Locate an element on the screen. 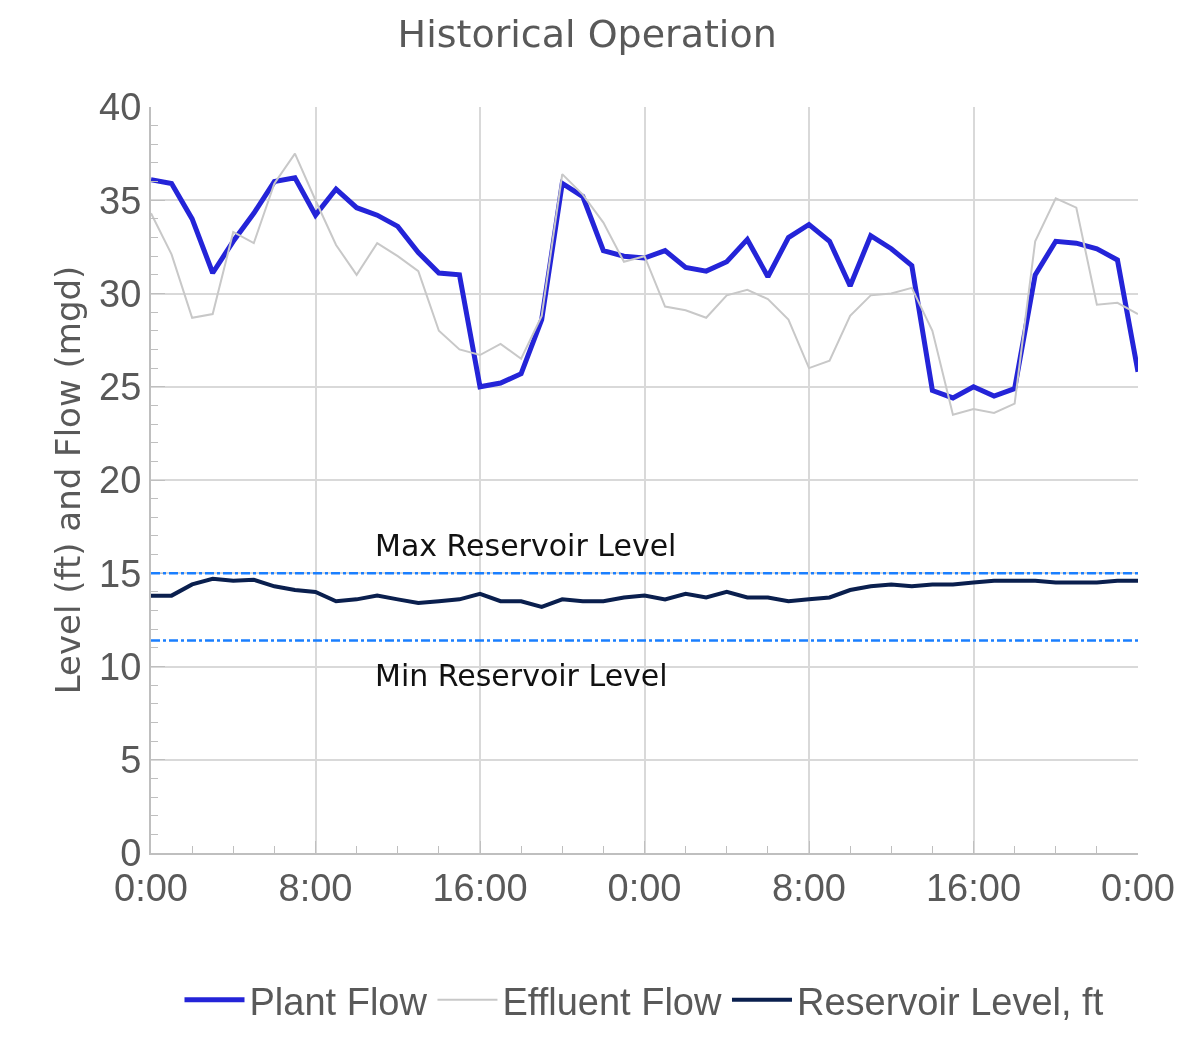  y-tick-label: 40 is located at coordinates (120, 107).